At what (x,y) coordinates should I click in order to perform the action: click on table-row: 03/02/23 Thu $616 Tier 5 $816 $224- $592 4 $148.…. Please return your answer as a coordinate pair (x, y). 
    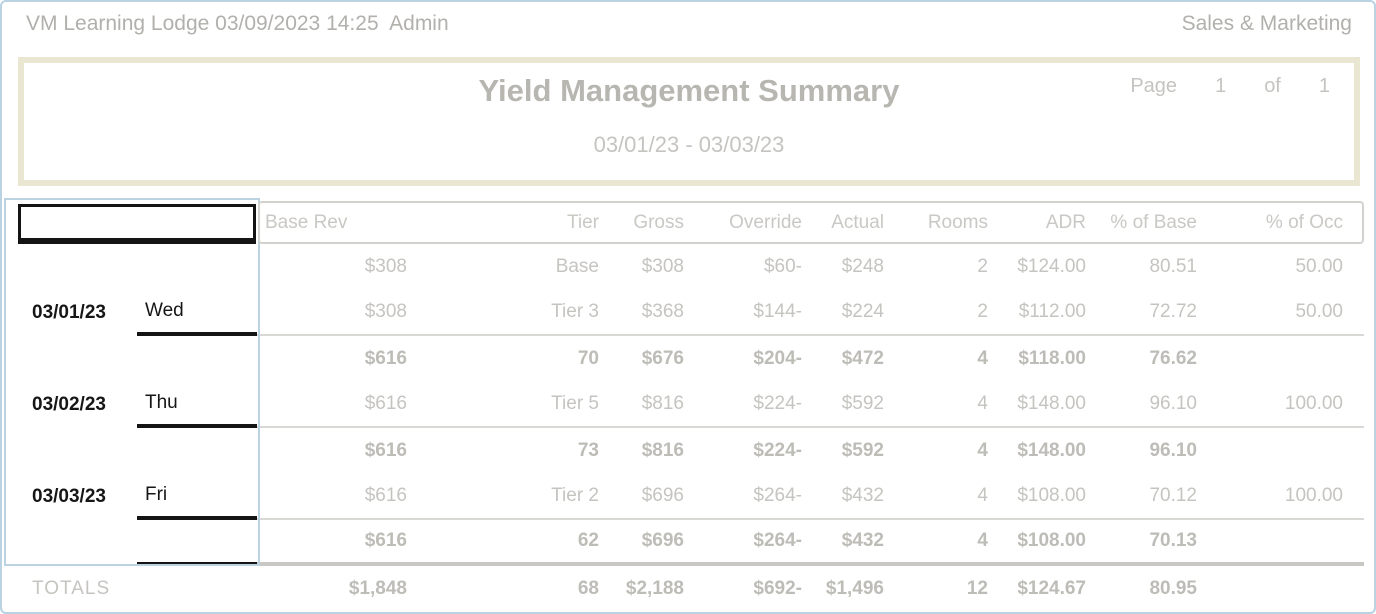
    Looking at the image, I should click on (683, 405).